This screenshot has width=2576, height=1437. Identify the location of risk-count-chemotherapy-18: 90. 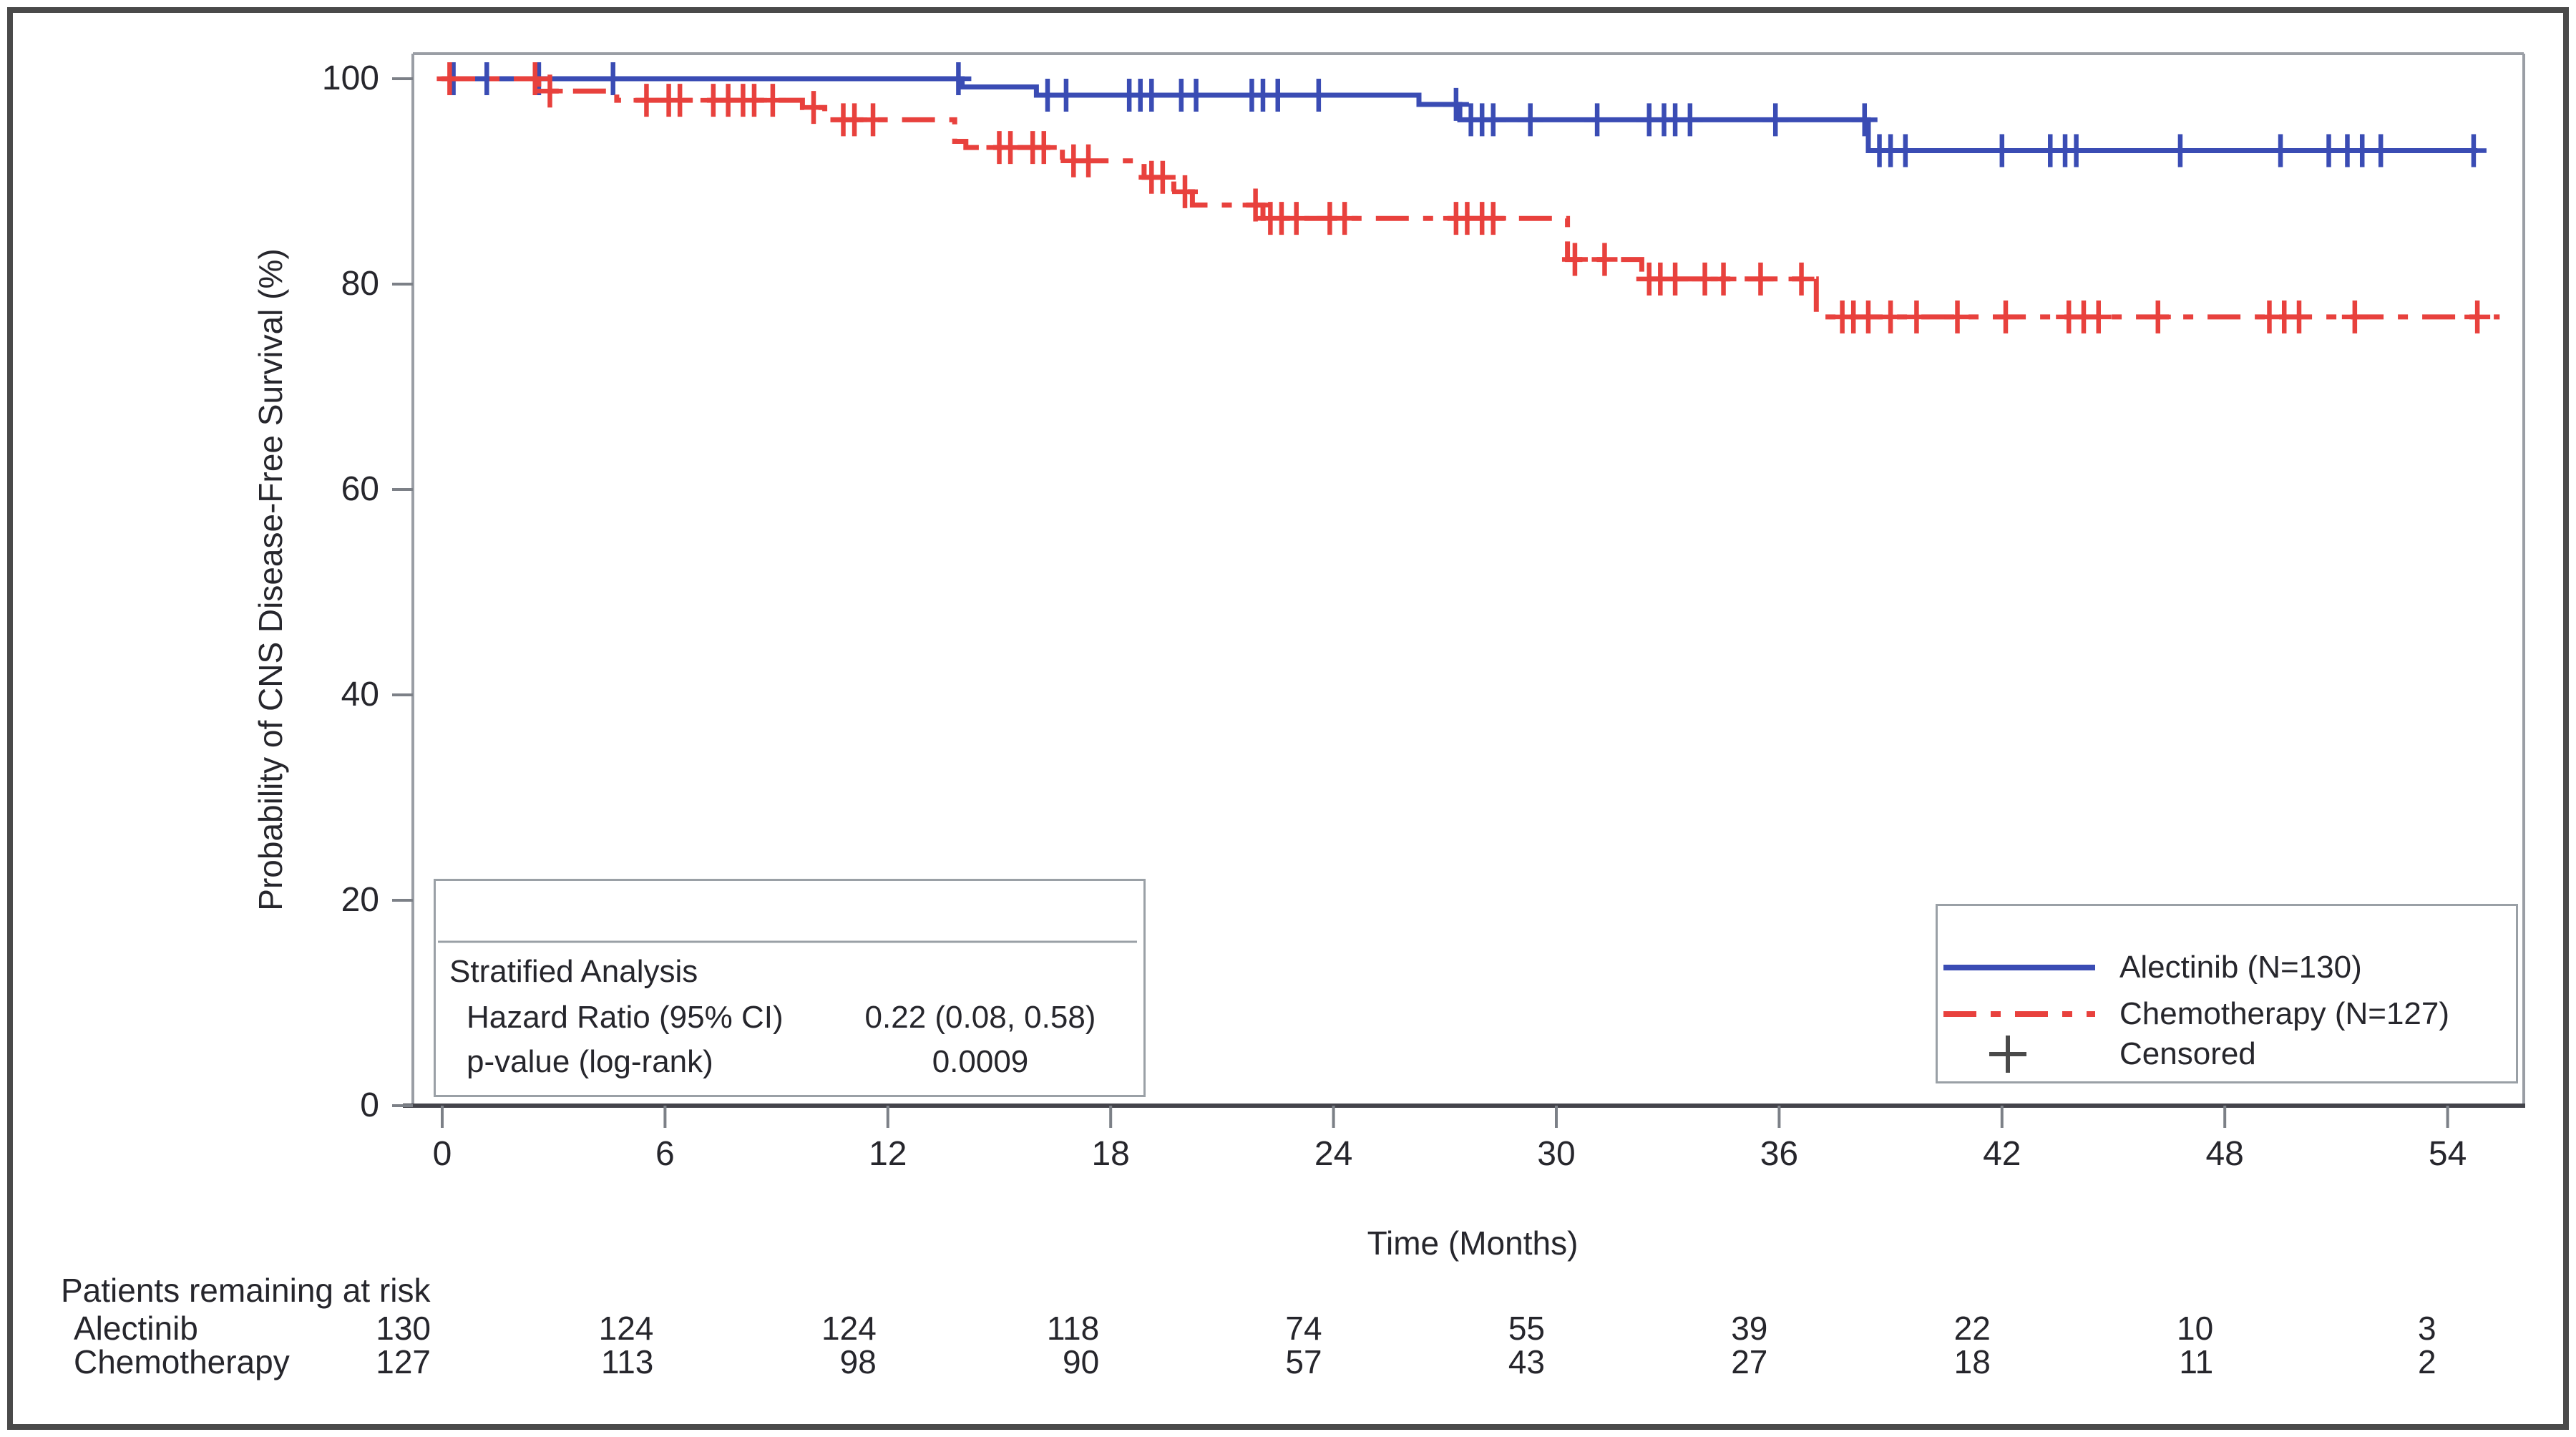
(1081, 1361).